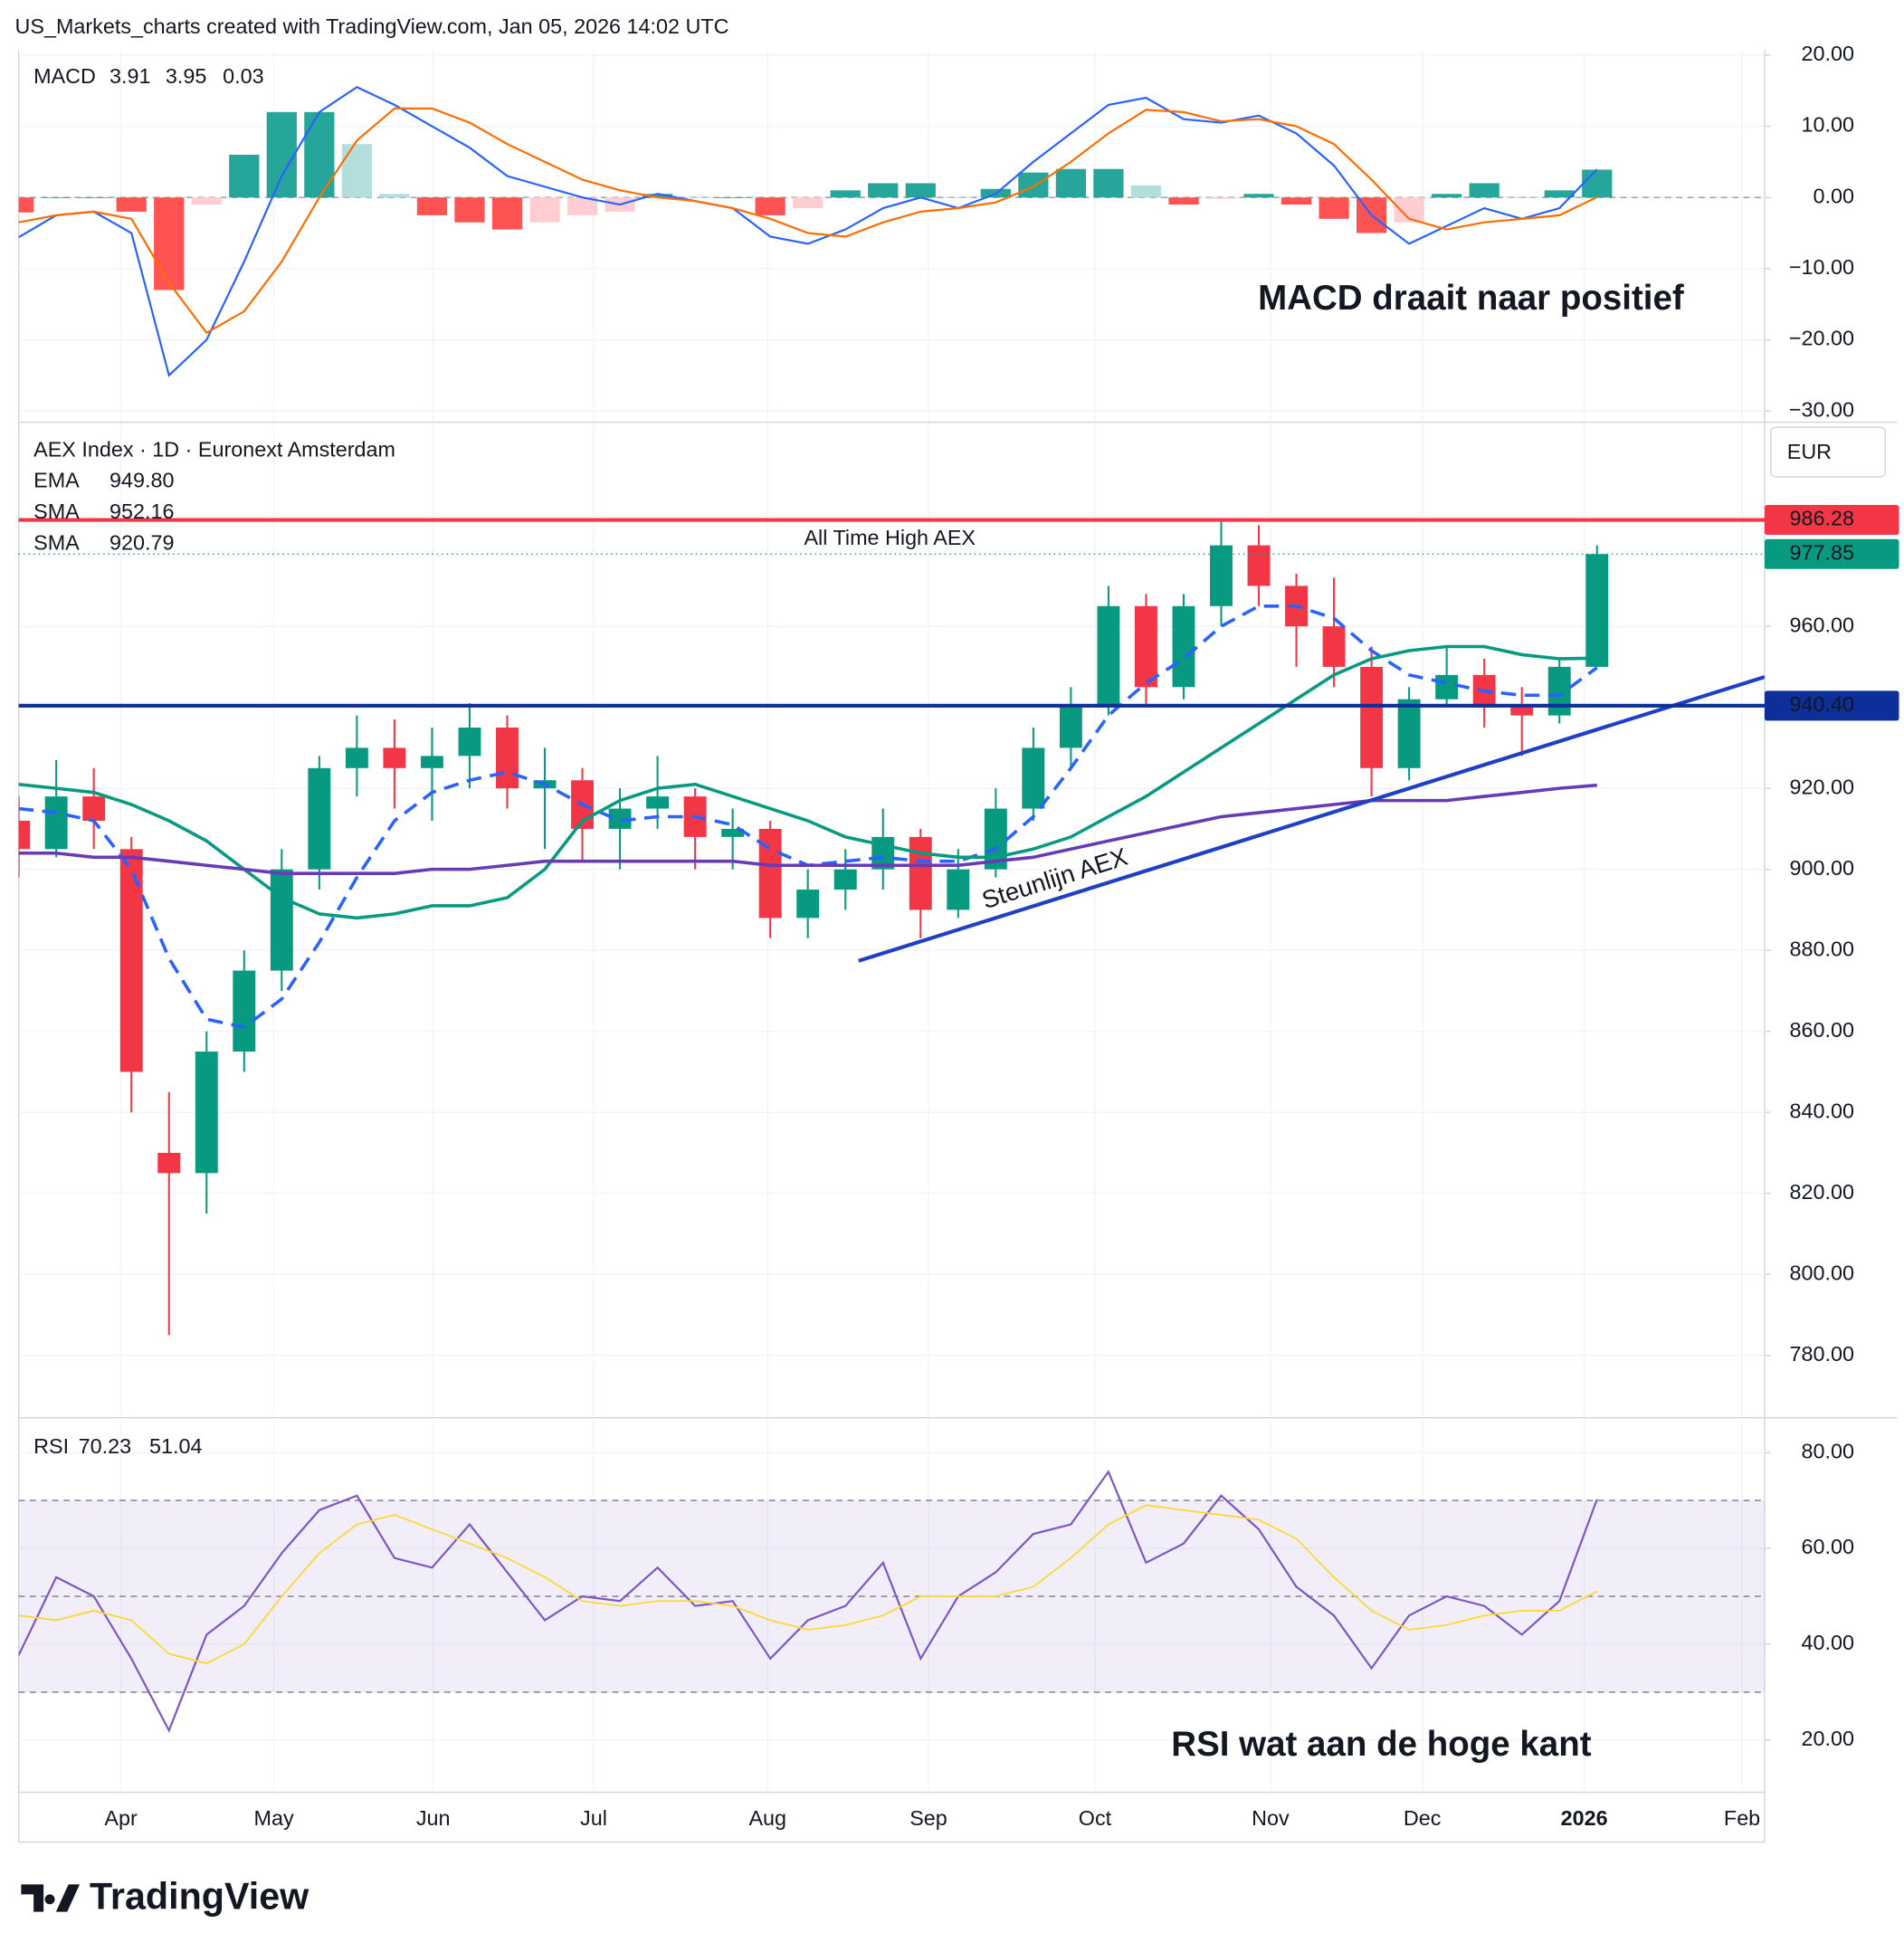 Image resolution: width=1904 pixels, height=1942 pixels. I want to click on rsi-band, so click(891, 1596).